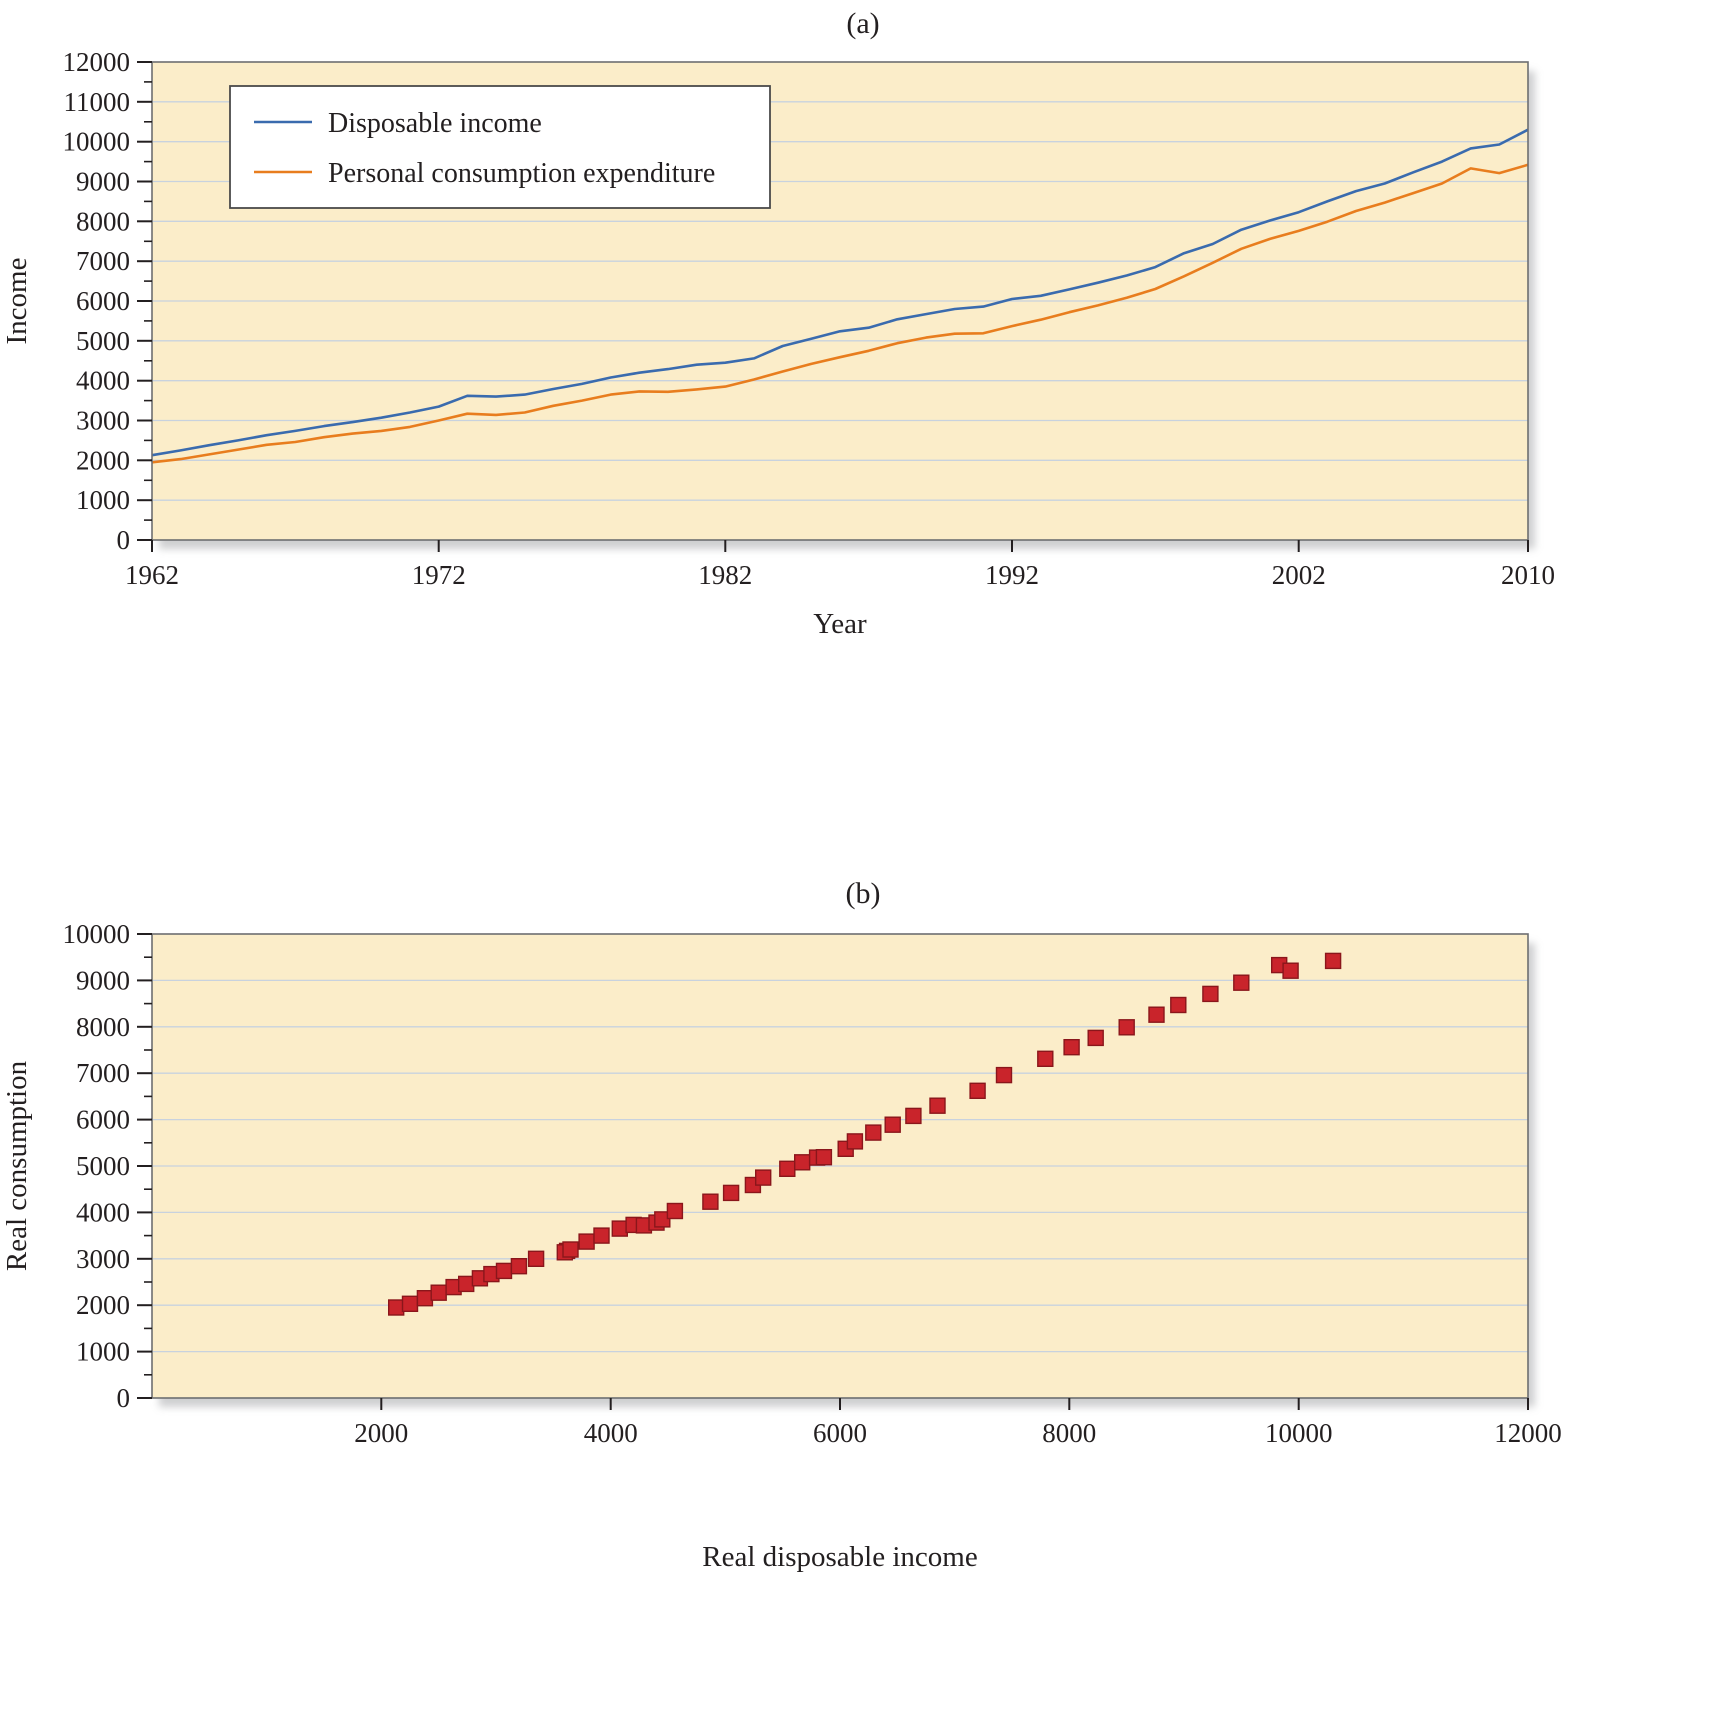 This screenshot has width=1726, height=1717. Describe the element at coordinates (1528, 1433) in the screenshot. I see `x-tick-label: 12000` at that location.